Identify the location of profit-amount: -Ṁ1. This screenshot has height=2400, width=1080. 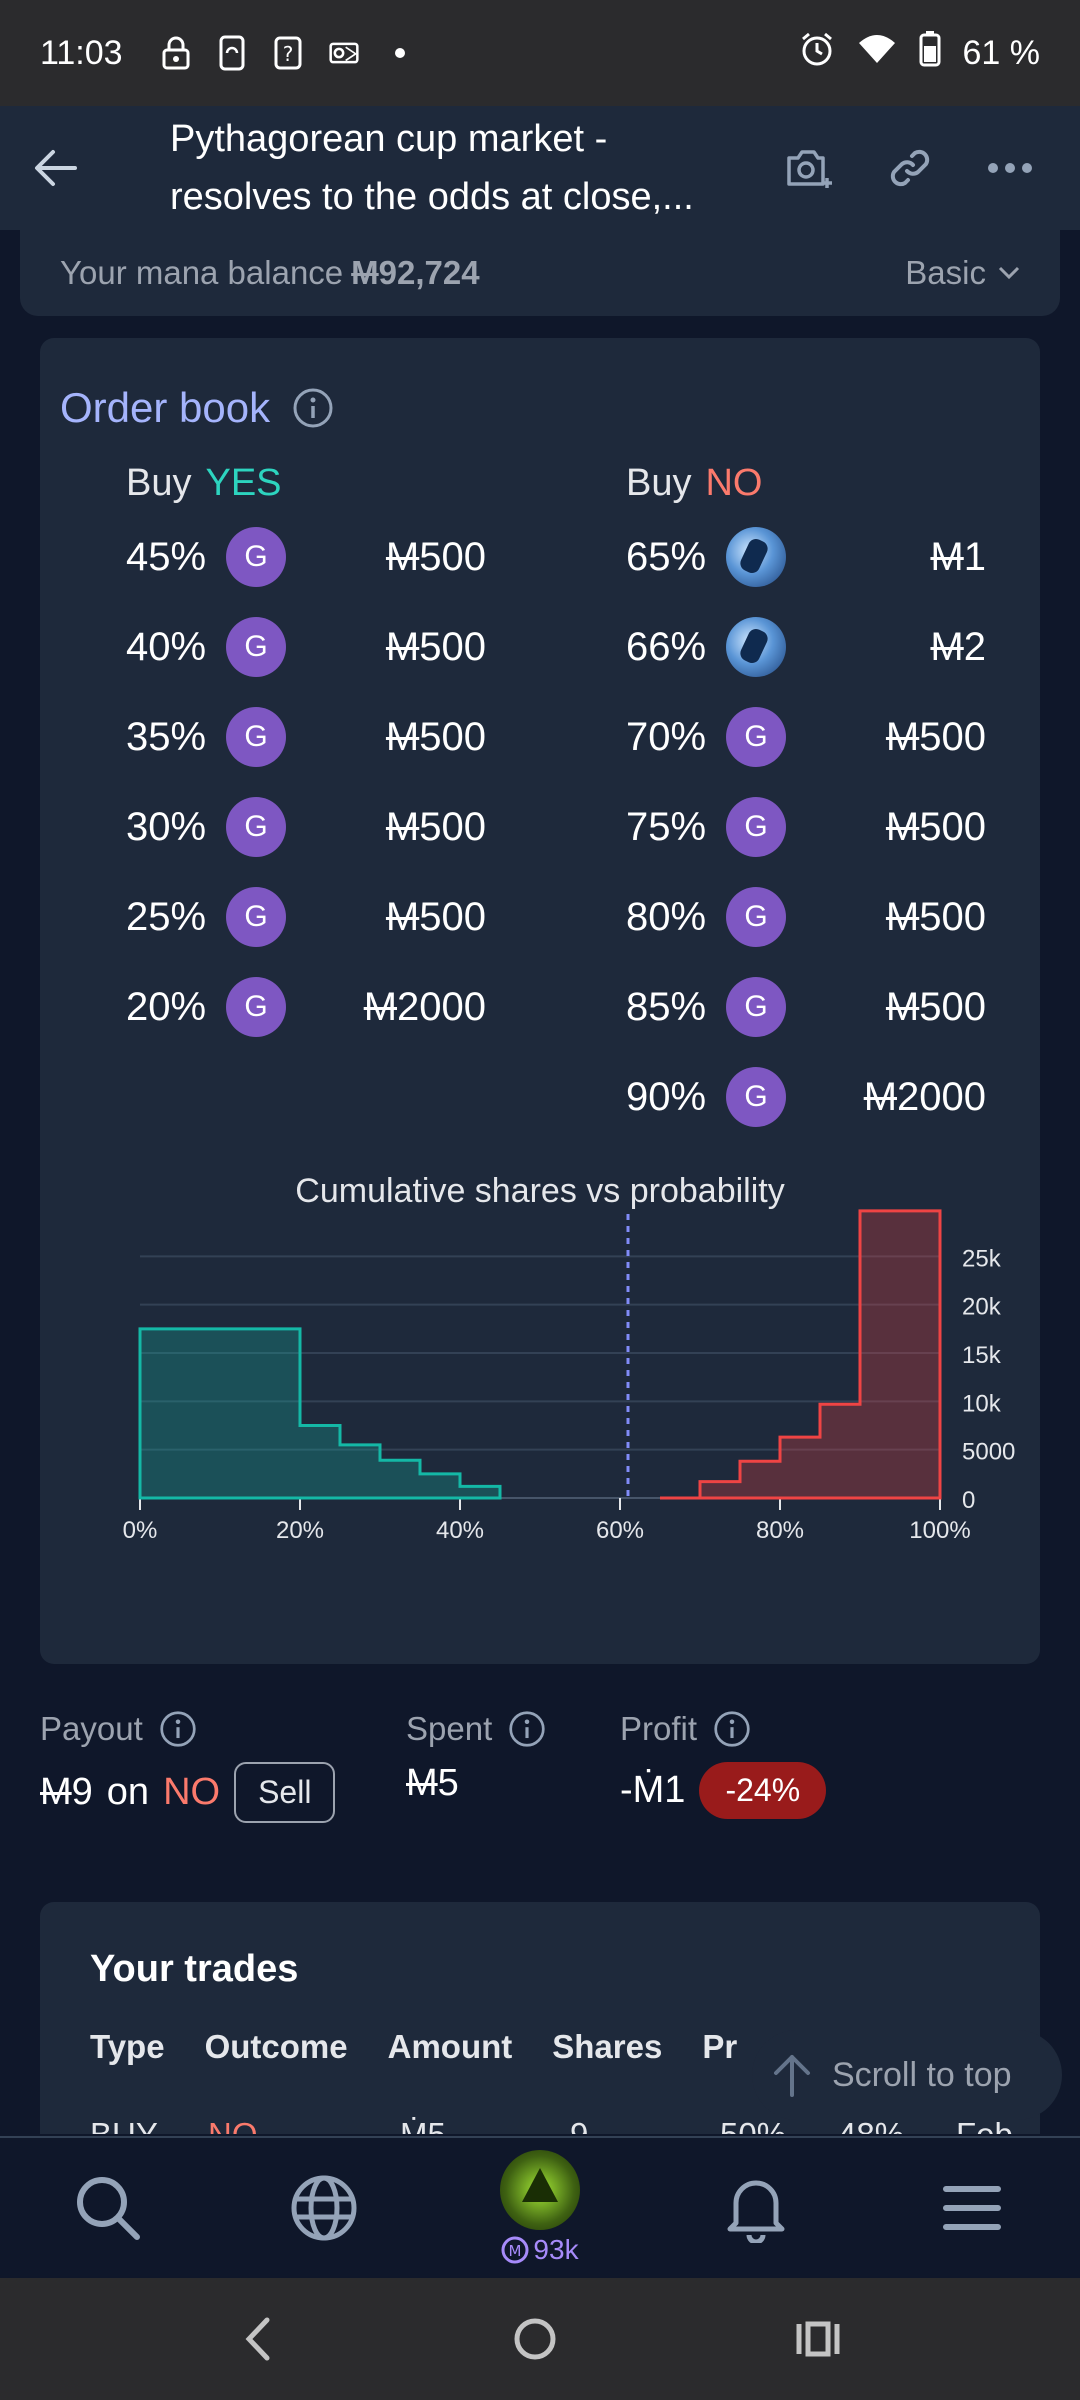
(653, 1790).